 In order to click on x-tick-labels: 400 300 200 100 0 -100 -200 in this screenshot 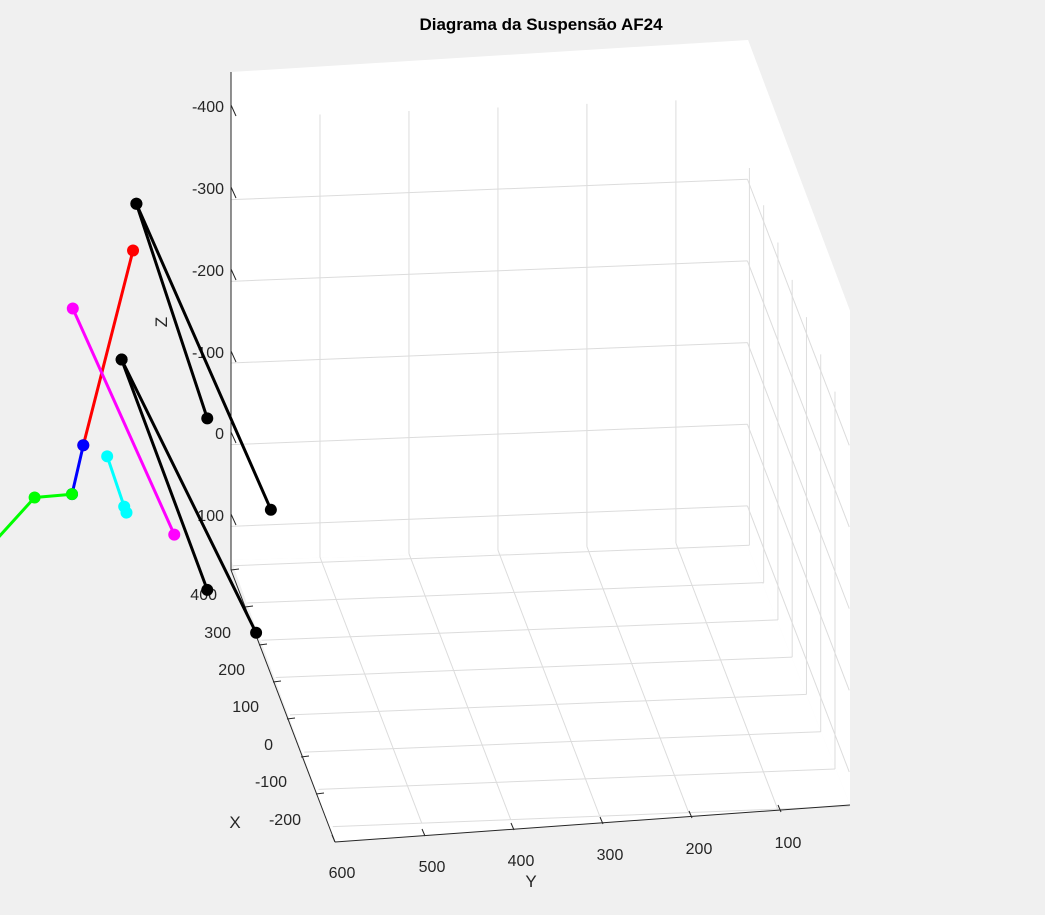, I will do `click(245, 708)`.